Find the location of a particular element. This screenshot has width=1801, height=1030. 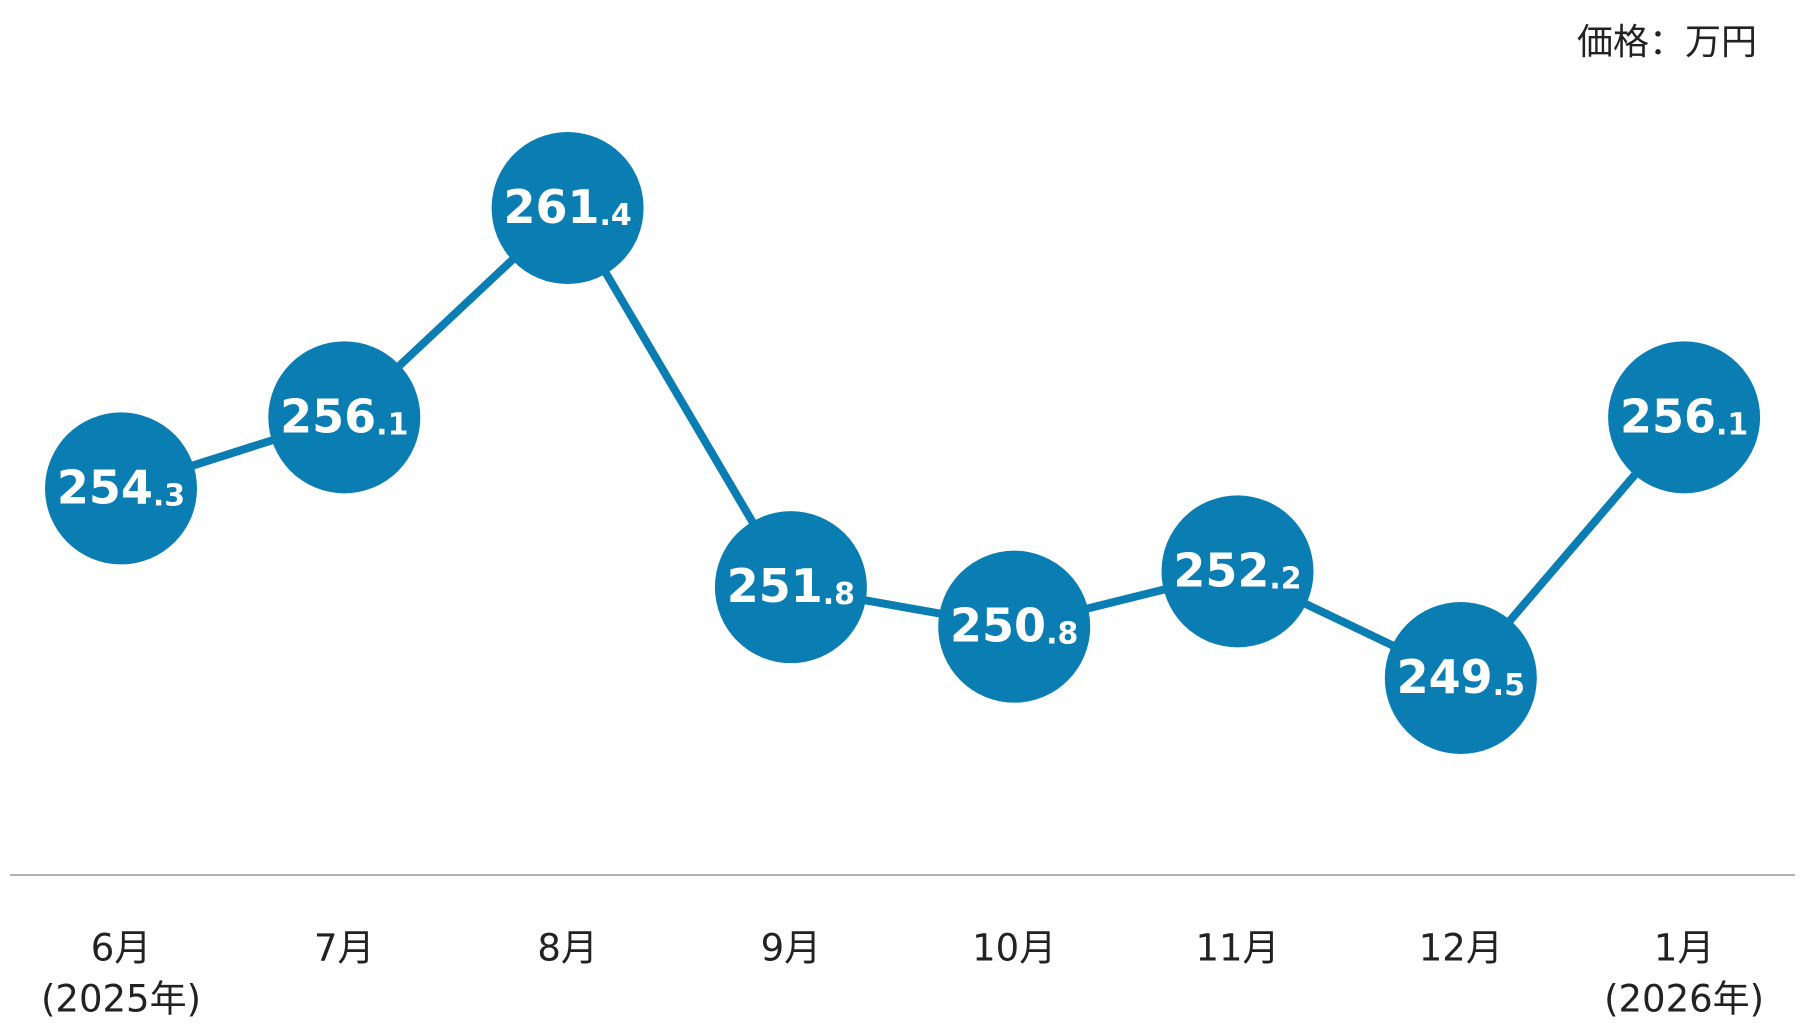

x-tick-sublabel: (2026年) is located at coordinates (1684, 999).